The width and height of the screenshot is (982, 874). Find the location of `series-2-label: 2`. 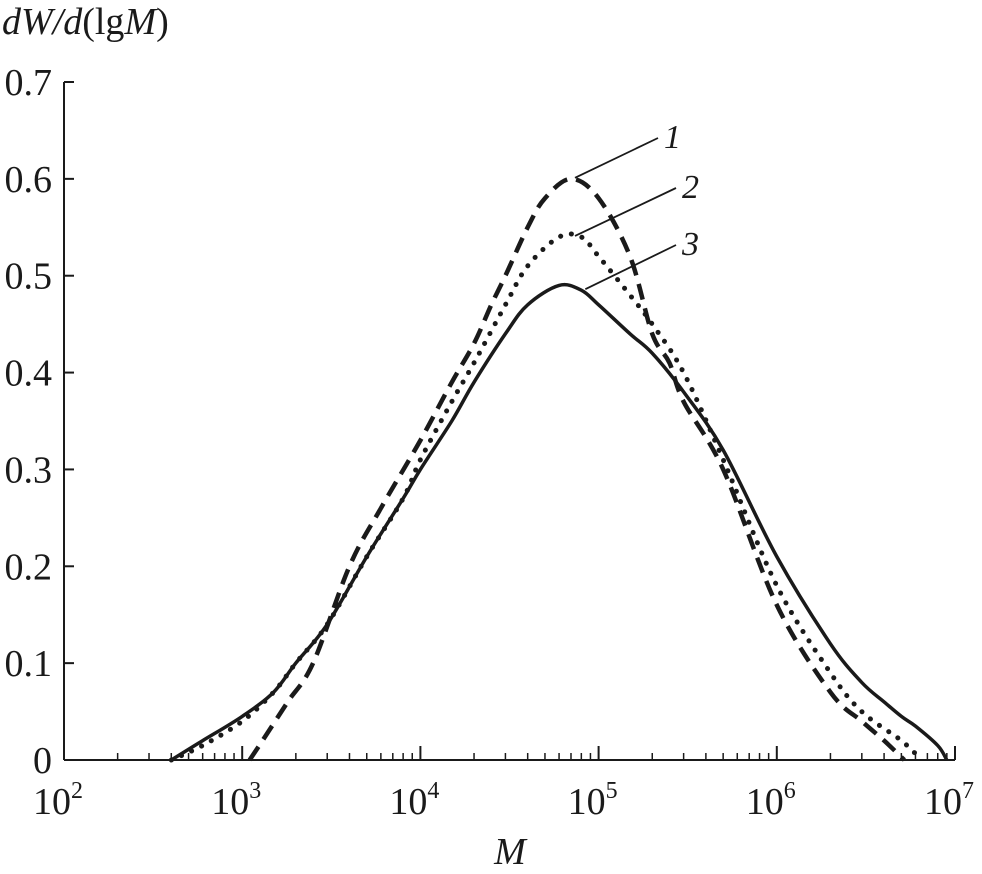

series-2-label: 2 is located at coordinates (690, 187).